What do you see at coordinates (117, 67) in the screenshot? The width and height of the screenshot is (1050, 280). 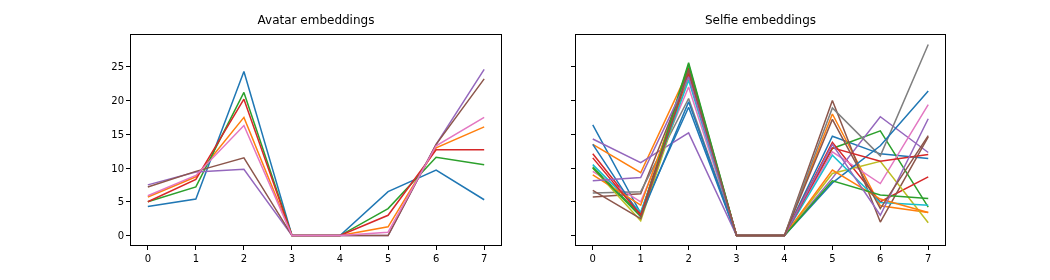 I see `y-tick-label: 25` at bounding box center [117, 67].